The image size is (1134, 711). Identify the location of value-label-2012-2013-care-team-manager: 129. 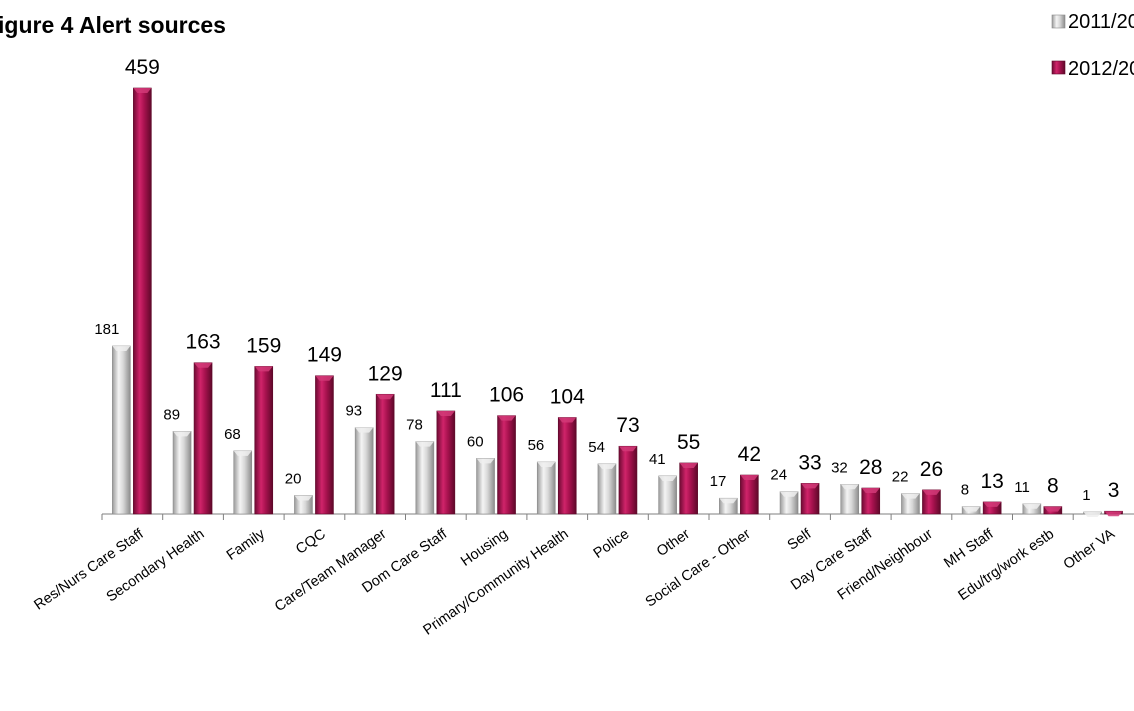
(385, 373).